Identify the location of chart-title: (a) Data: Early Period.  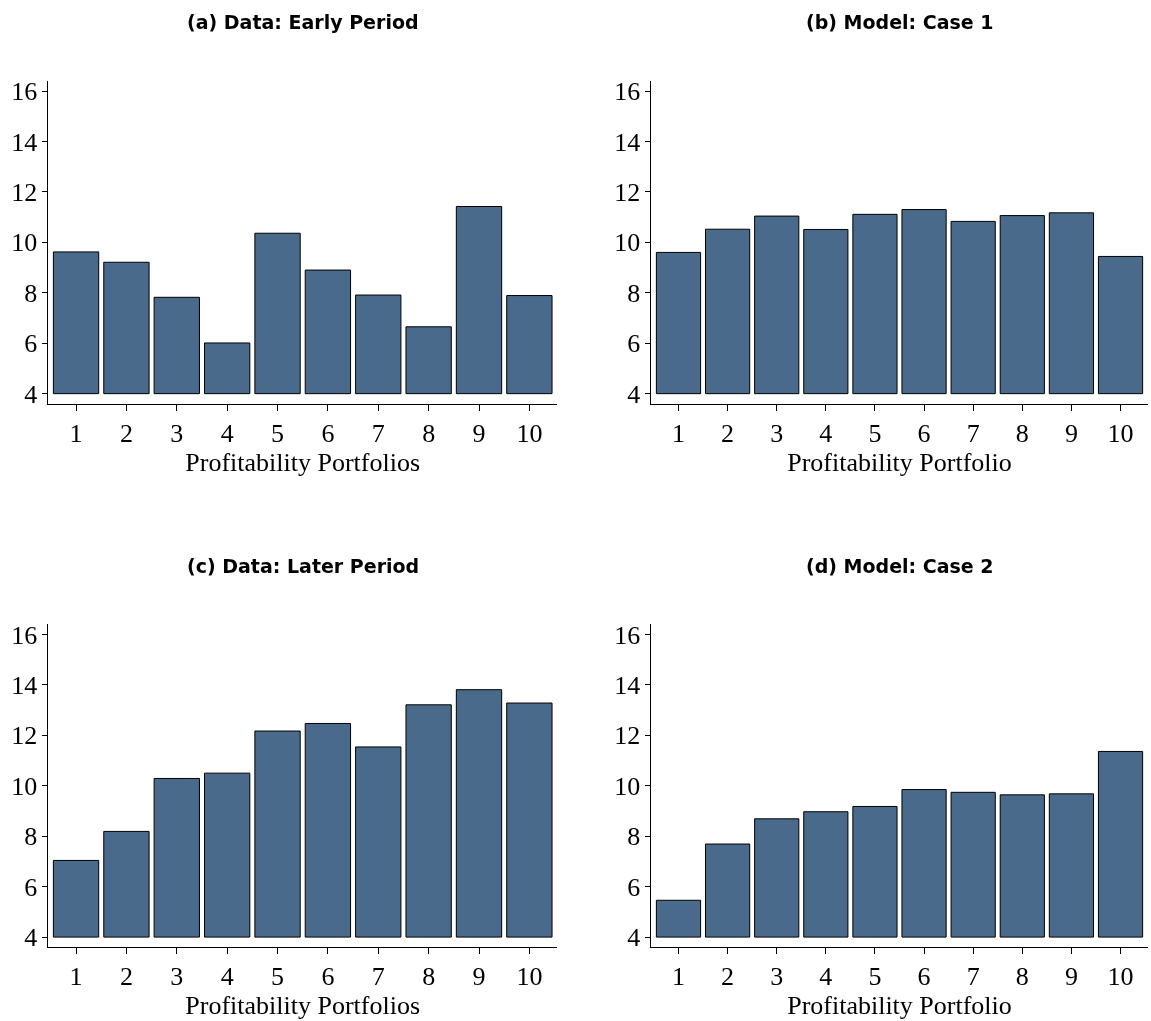
(303, 22).